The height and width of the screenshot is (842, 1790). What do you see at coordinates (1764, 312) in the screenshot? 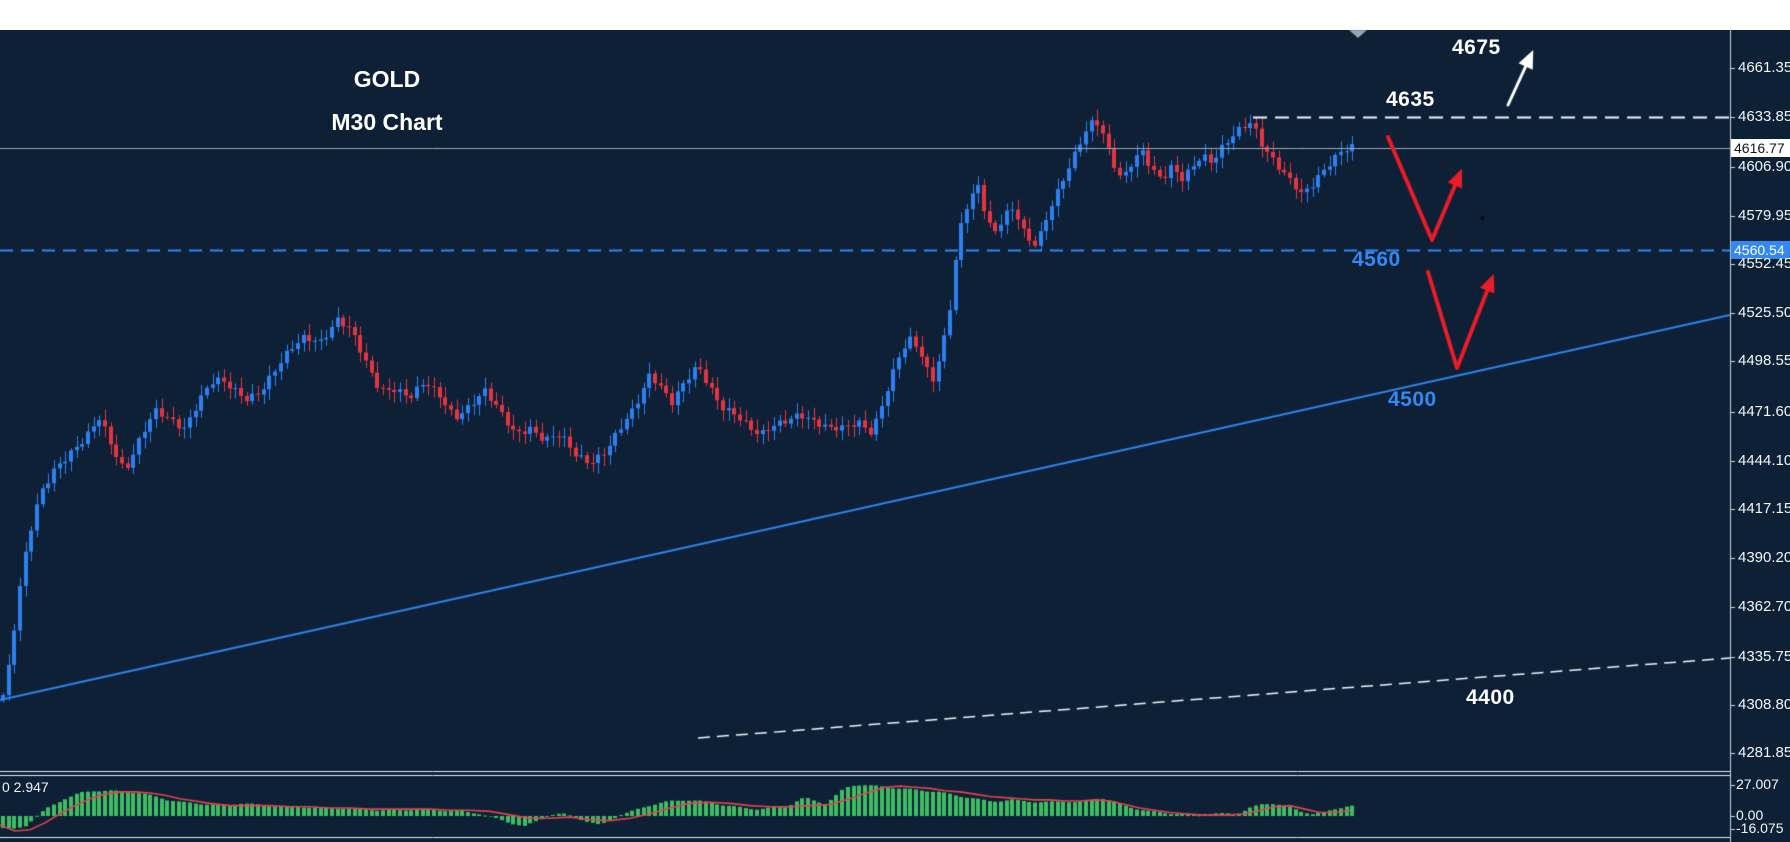
I see `price-axis-label: 4525.50` at bounding box center [1764, 312].